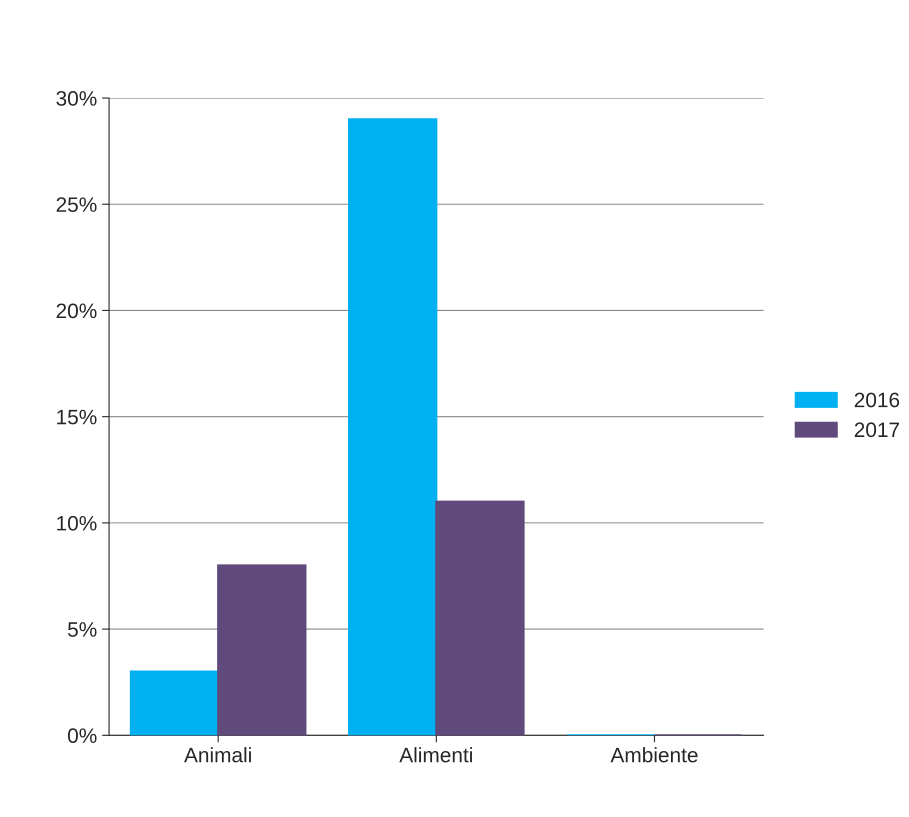  What do you see at coordinates (76, 310) in the screenshot?
I see `y-tick-label: 20%` at bounding box center [76, 310].